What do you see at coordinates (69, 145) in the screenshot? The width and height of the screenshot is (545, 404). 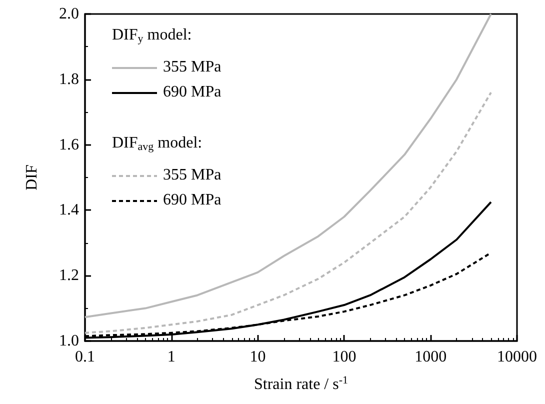 I see `y-tick-label: 1.6` at bounding box center [69, 145].